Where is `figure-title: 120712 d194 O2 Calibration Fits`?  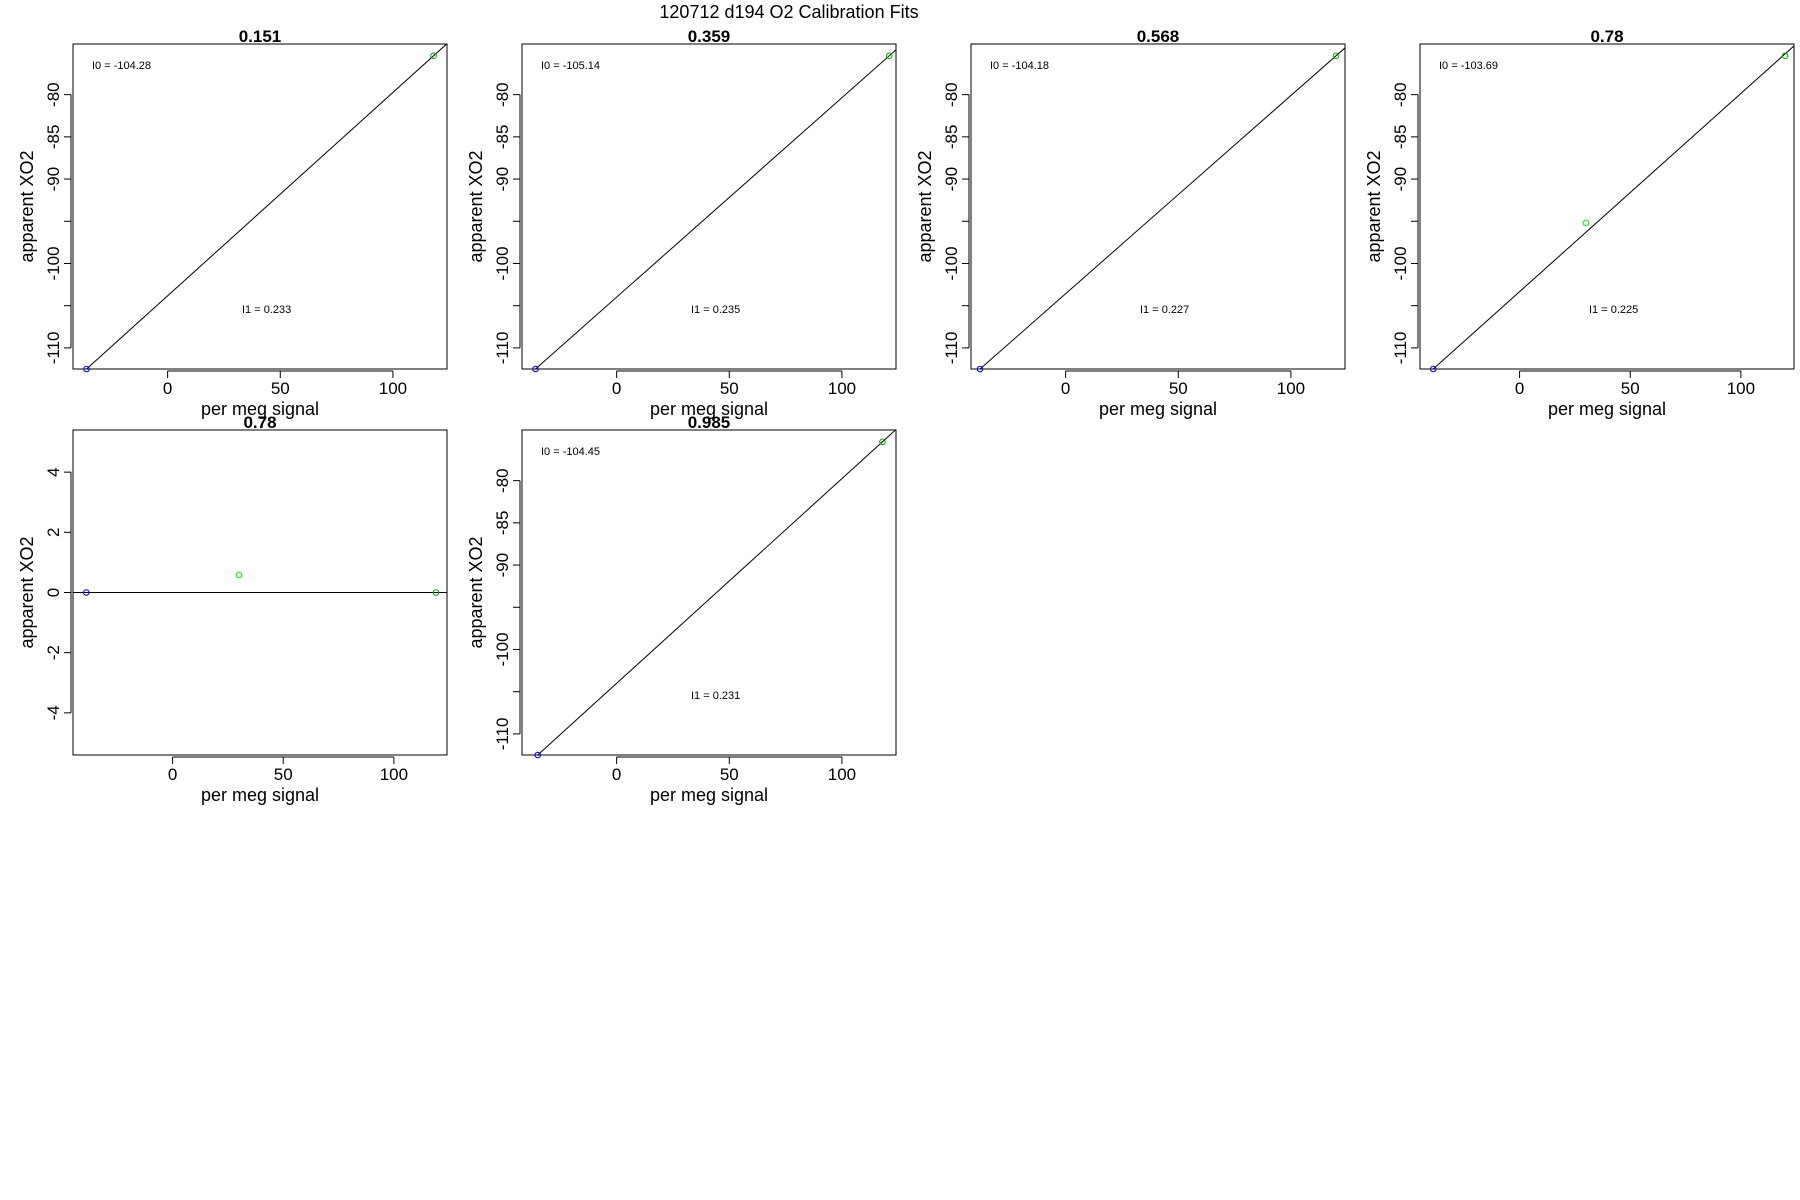
figure-title: 120712 d194 O2 Calibration Fits is located at coordinates (788, 12).